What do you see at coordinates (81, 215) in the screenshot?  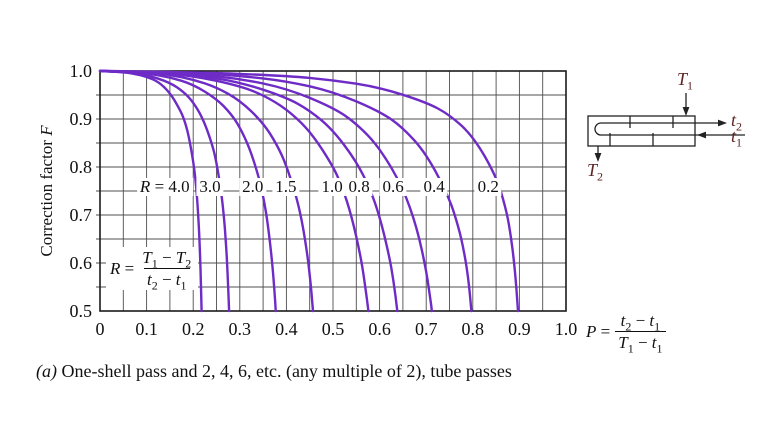 I see `y-tick-label-0.7: 0.7` at bounding box center [81, 215].